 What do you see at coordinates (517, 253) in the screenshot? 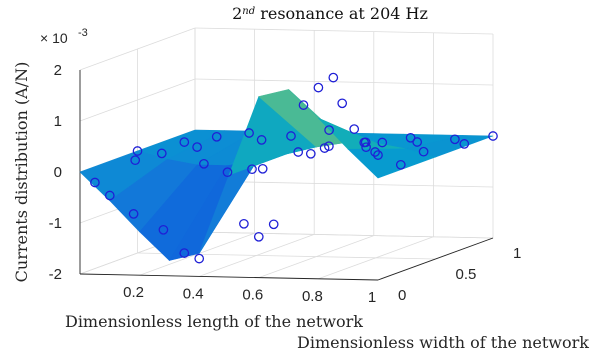
I see `y-tick-label: 1` at bounding box center [517, 253].